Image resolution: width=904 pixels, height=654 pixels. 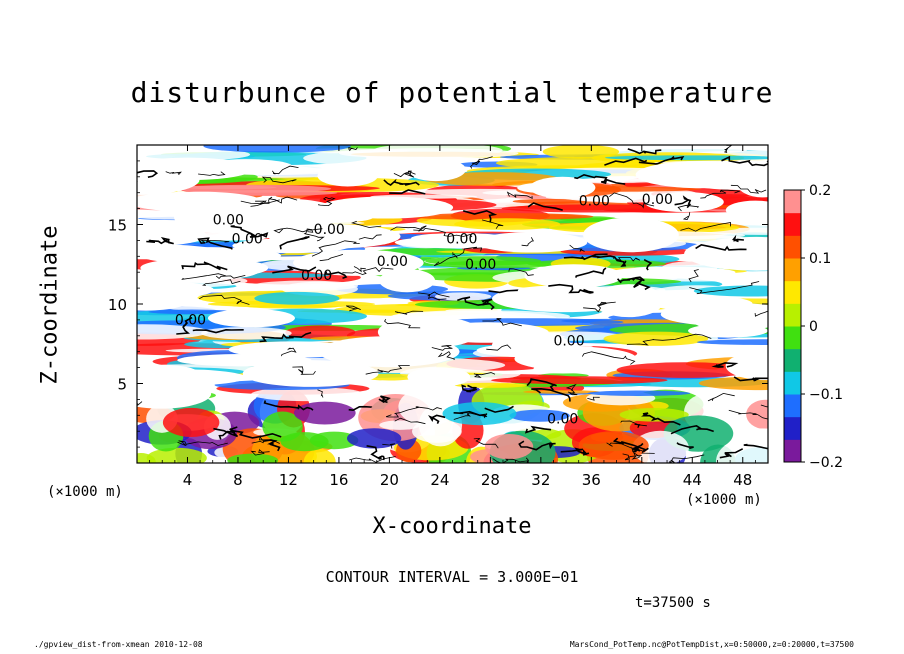 I want to click on y-axis-unit: (×1000 m), so click(x=85, y=492).